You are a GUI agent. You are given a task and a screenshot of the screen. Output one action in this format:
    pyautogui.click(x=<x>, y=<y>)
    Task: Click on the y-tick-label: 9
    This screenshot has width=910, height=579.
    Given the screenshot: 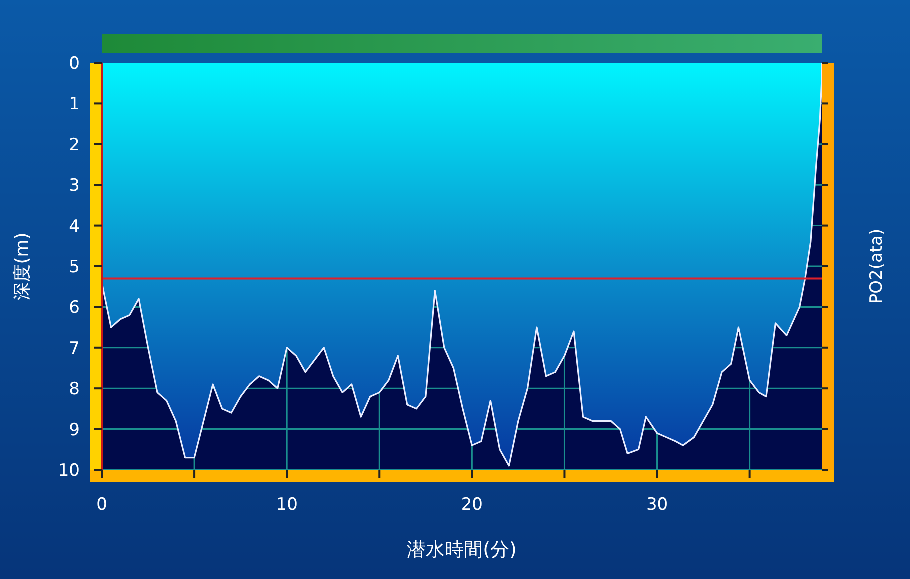 What is the action you would take?
    pyautogui.click(x=74, y=430)
    